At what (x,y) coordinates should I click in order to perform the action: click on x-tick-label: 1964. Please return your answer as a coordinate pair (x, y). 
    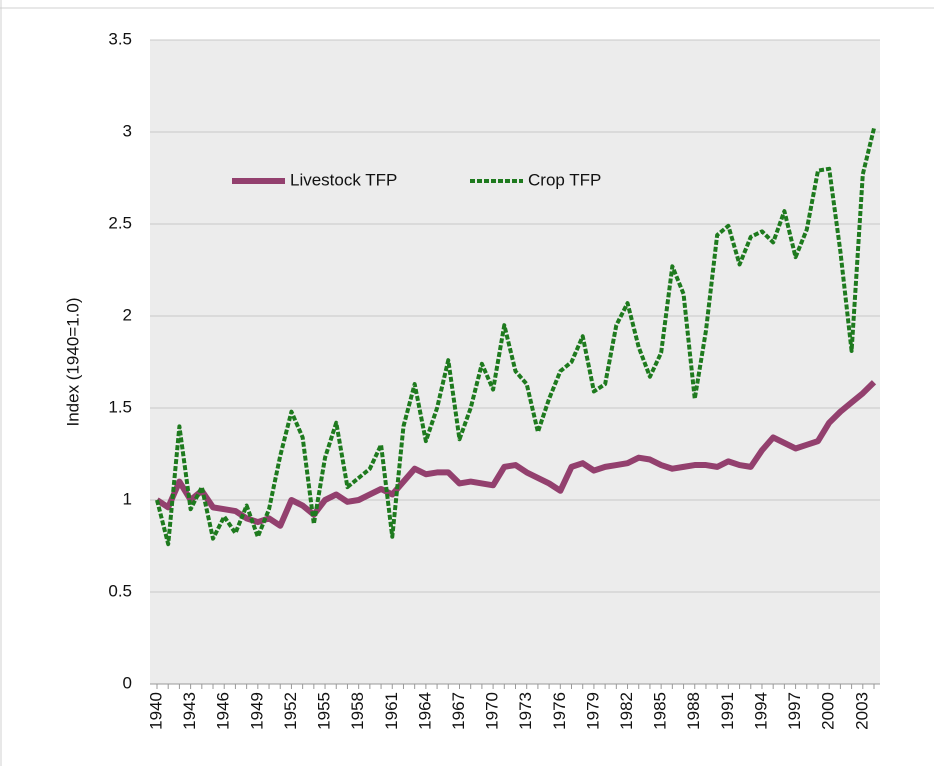
    Looking at the image, I should click on (424, 711).